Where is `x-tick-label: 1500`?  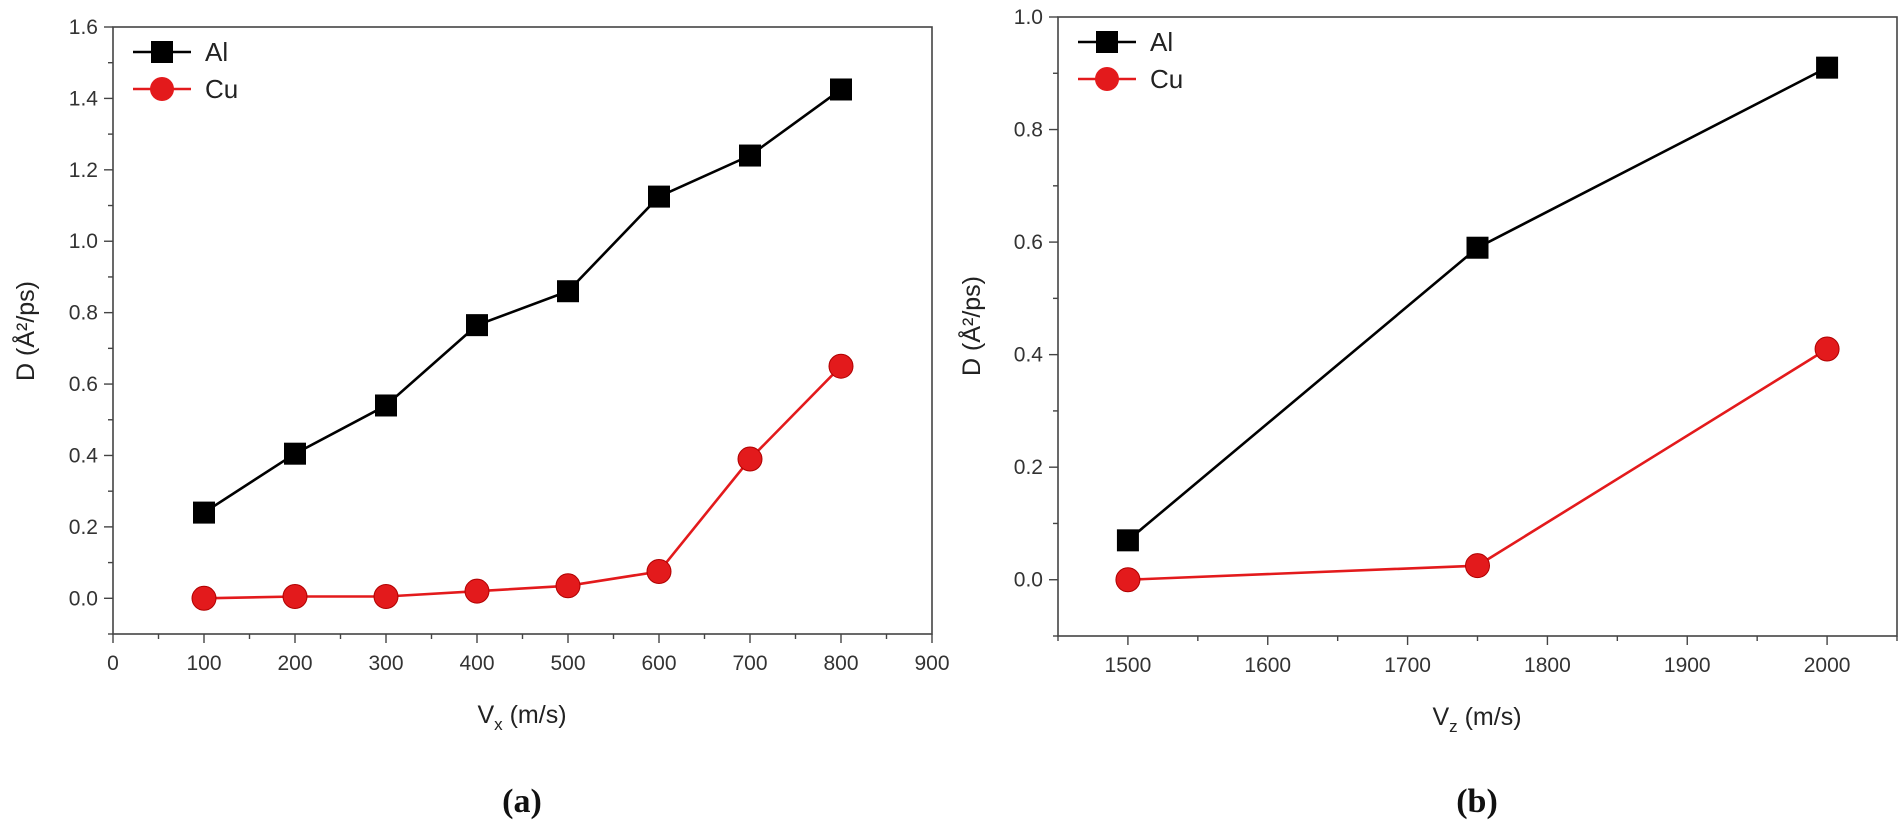
x-tick-label: 1500 is located at coordinates (1128, 665).